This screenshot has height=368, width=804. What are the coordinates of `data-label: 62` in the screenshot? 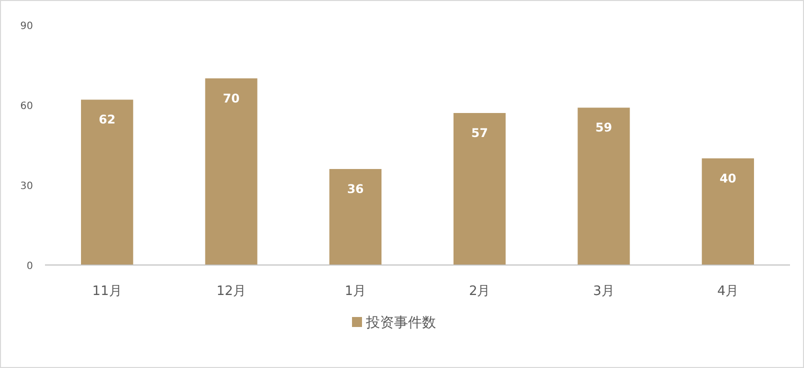 It's located at (107, 119).